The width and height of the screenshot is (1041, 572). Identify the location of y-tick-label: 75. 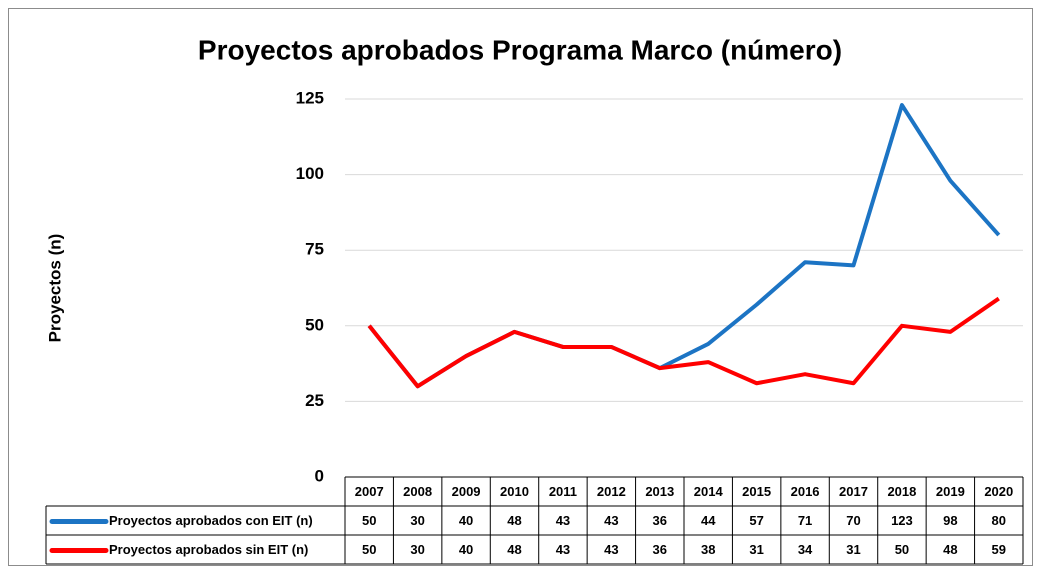
(314, 249).